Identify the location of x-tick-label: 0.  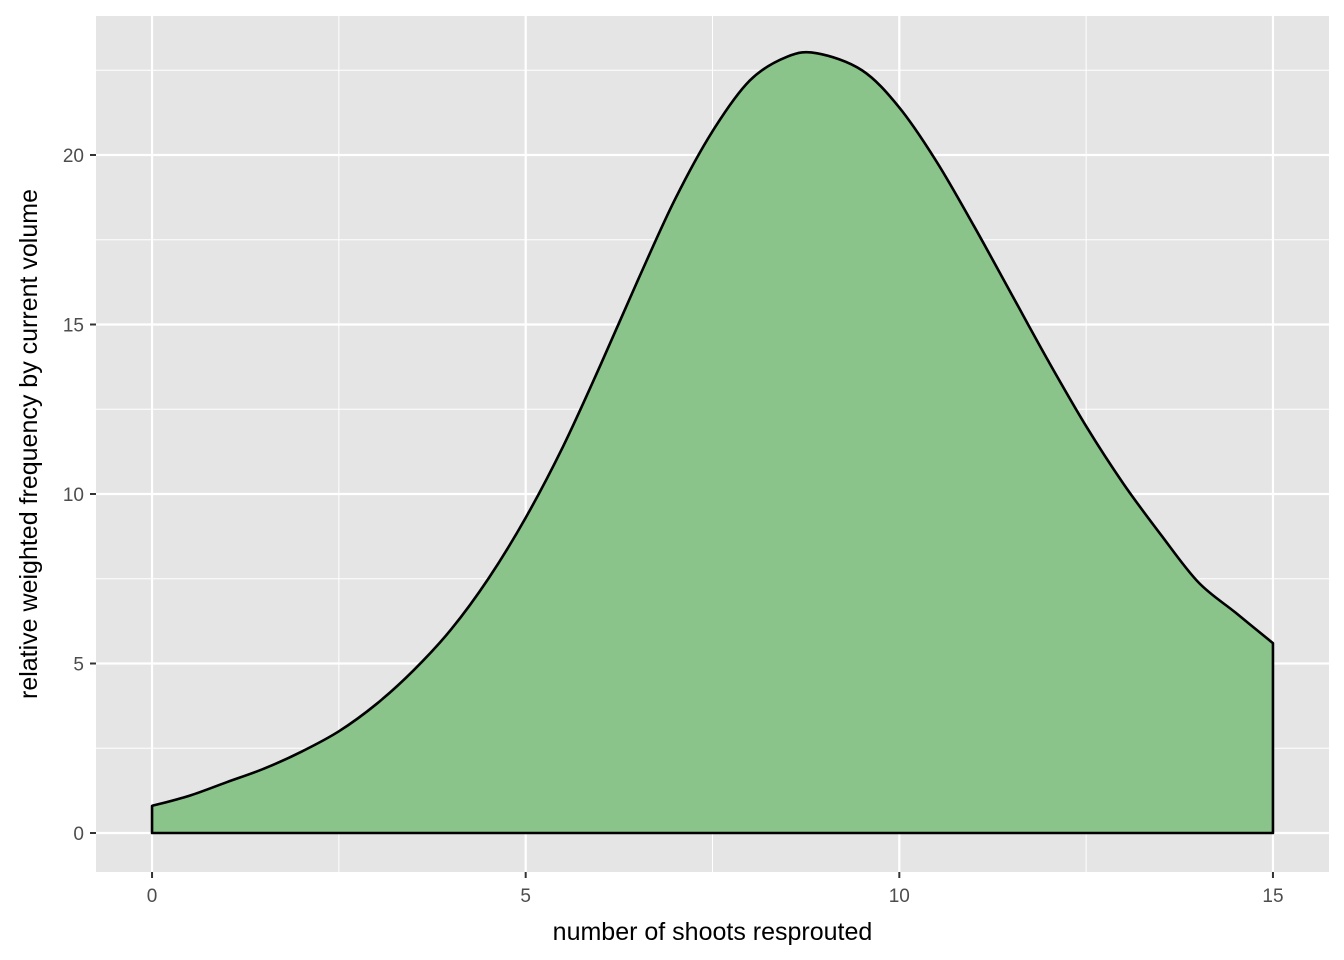
(152, 896).